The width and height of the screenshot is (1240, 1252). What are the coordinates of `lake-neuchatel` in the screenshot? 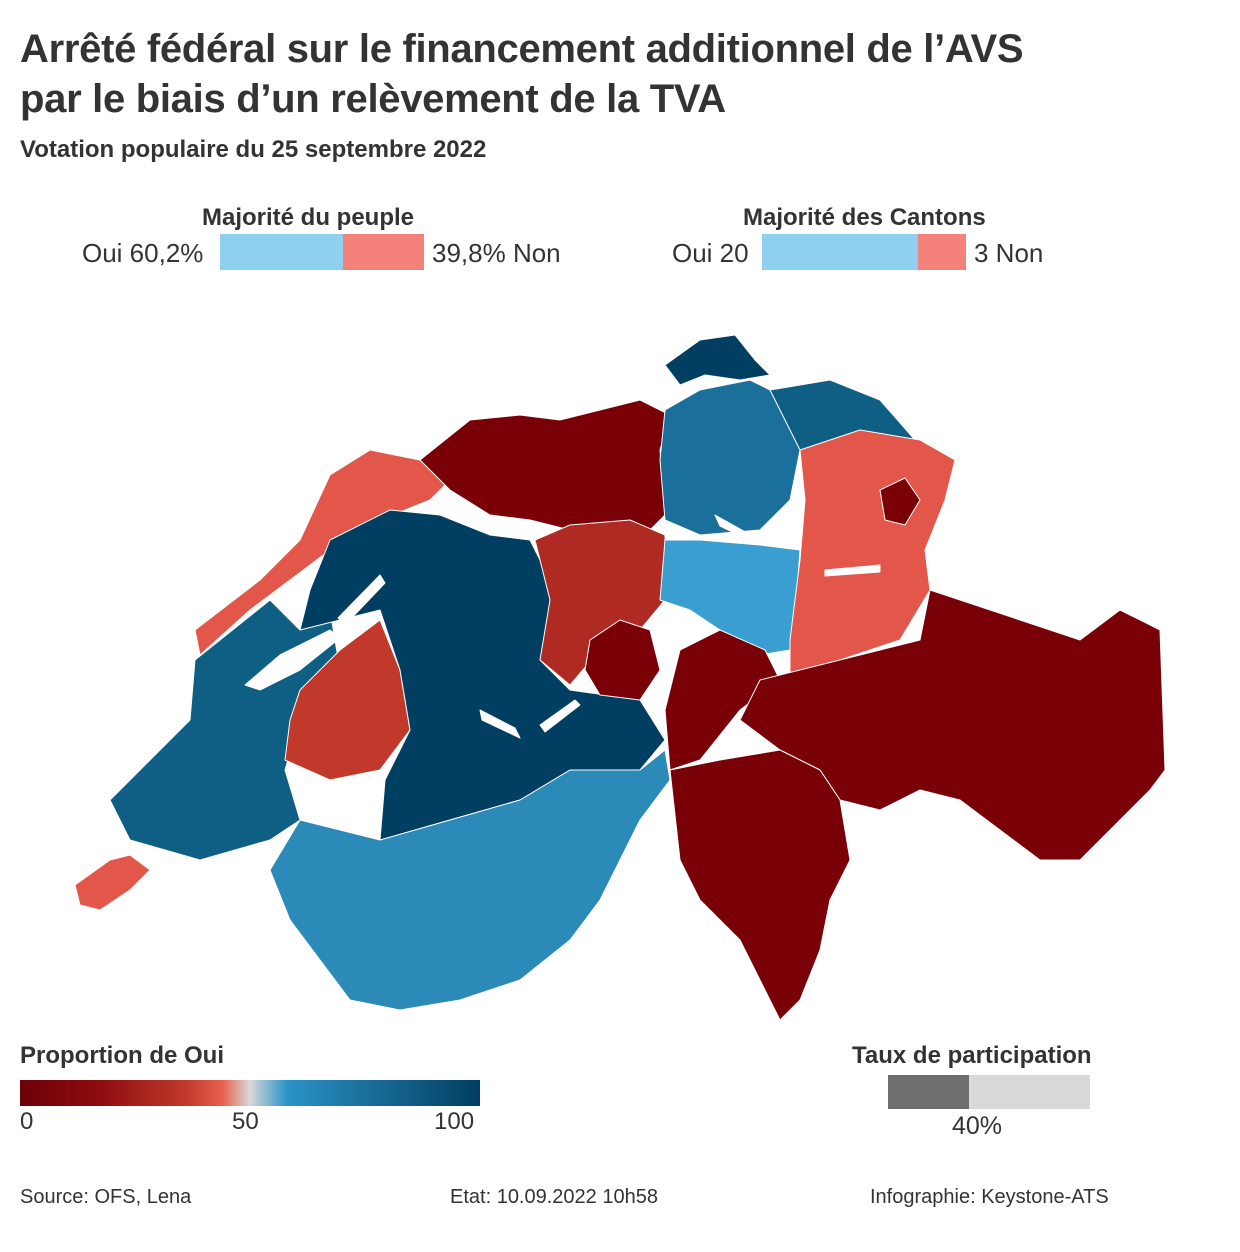 It's located at (361, 600).